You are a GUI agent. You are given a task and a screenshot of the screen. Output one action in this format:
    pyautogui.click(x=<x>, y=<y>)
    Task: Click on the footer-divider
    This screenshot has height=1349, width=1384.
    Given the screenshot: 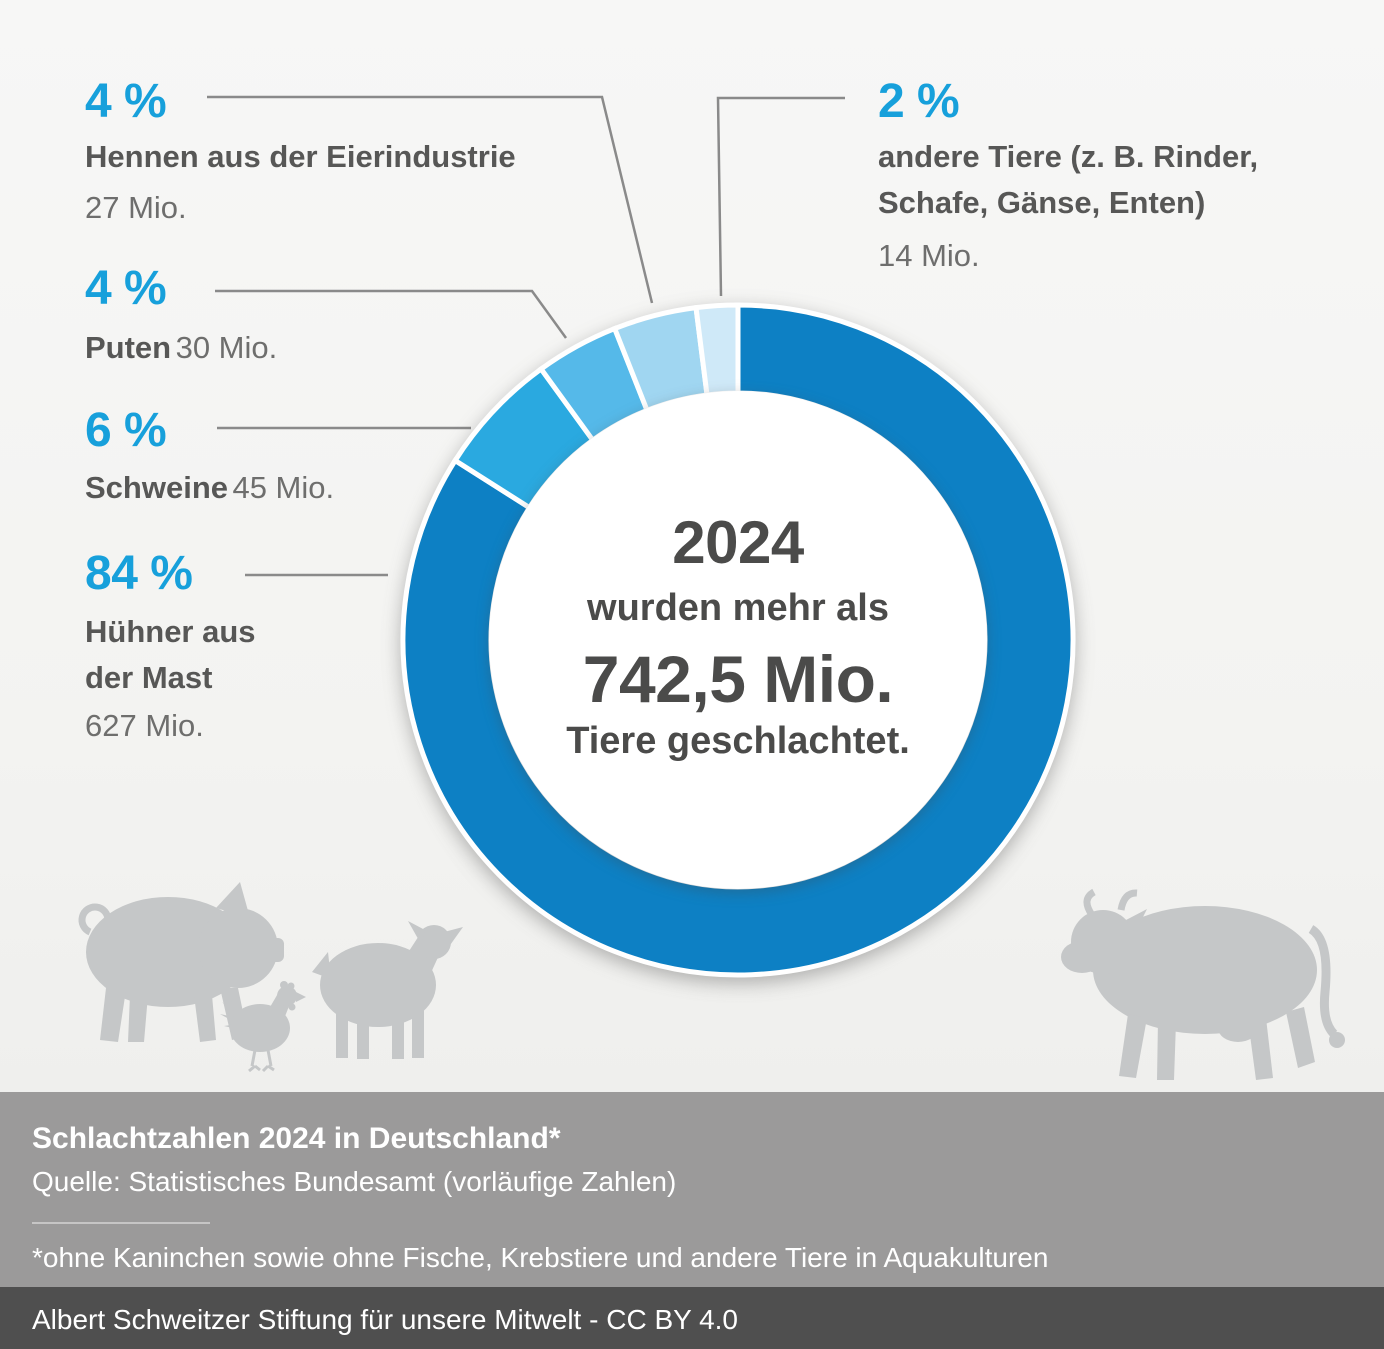 What is the action you would take?
    pyautogui.click(x=121, y=1223)
    